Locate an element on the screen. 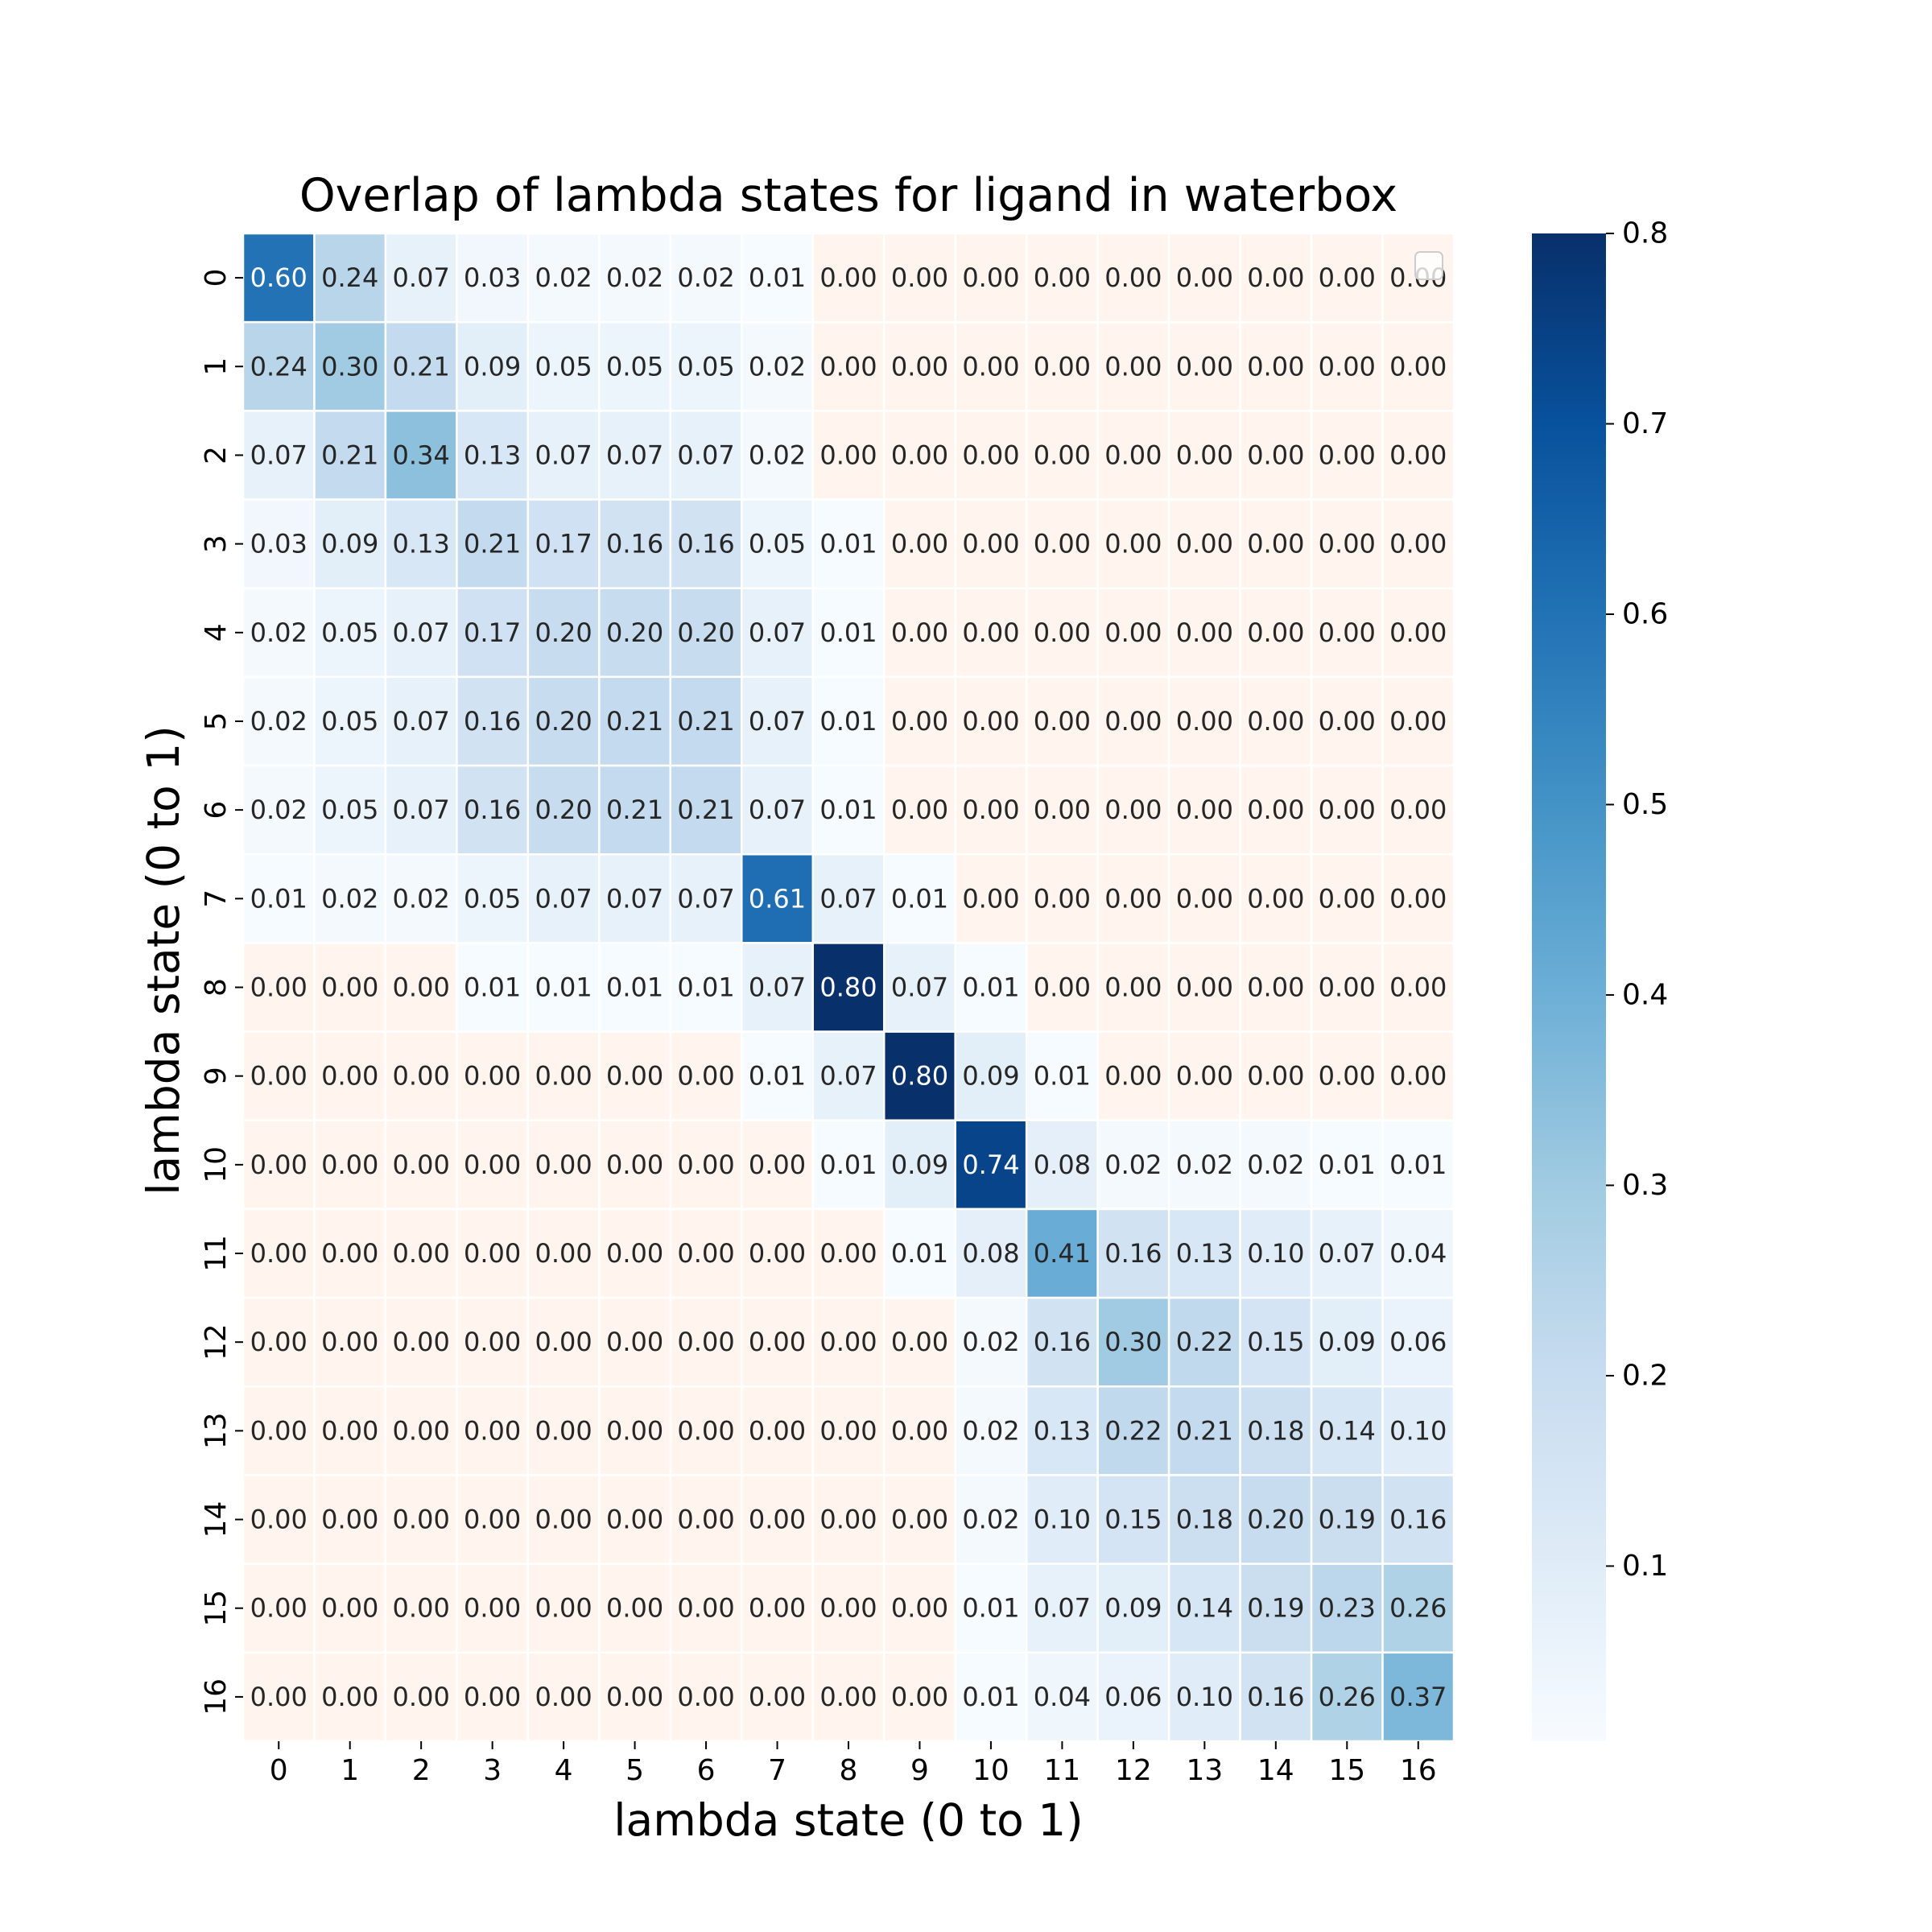 This screenshot has width=1932, height=1932. cell-value-label: 0.05 is located at coordinates (349, 721).